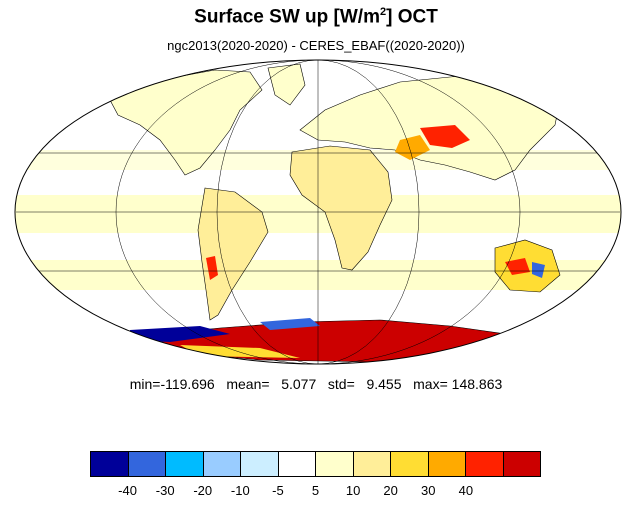 This screenshot has width=632, height=505. I want to click on title-text: Surface SW up [W/m, so click(287, 17).